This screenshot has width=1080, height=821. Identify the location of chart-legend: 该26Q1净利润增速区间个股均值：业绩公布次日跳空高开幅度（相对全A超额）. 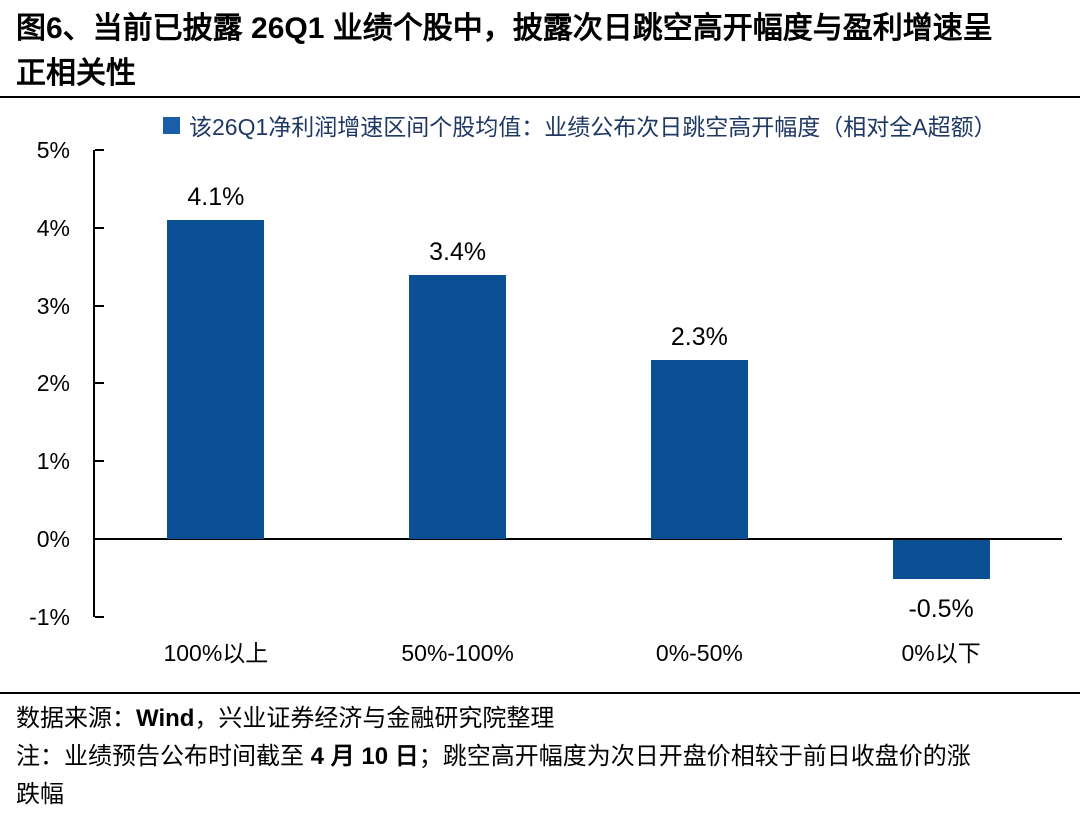
(580, 125).